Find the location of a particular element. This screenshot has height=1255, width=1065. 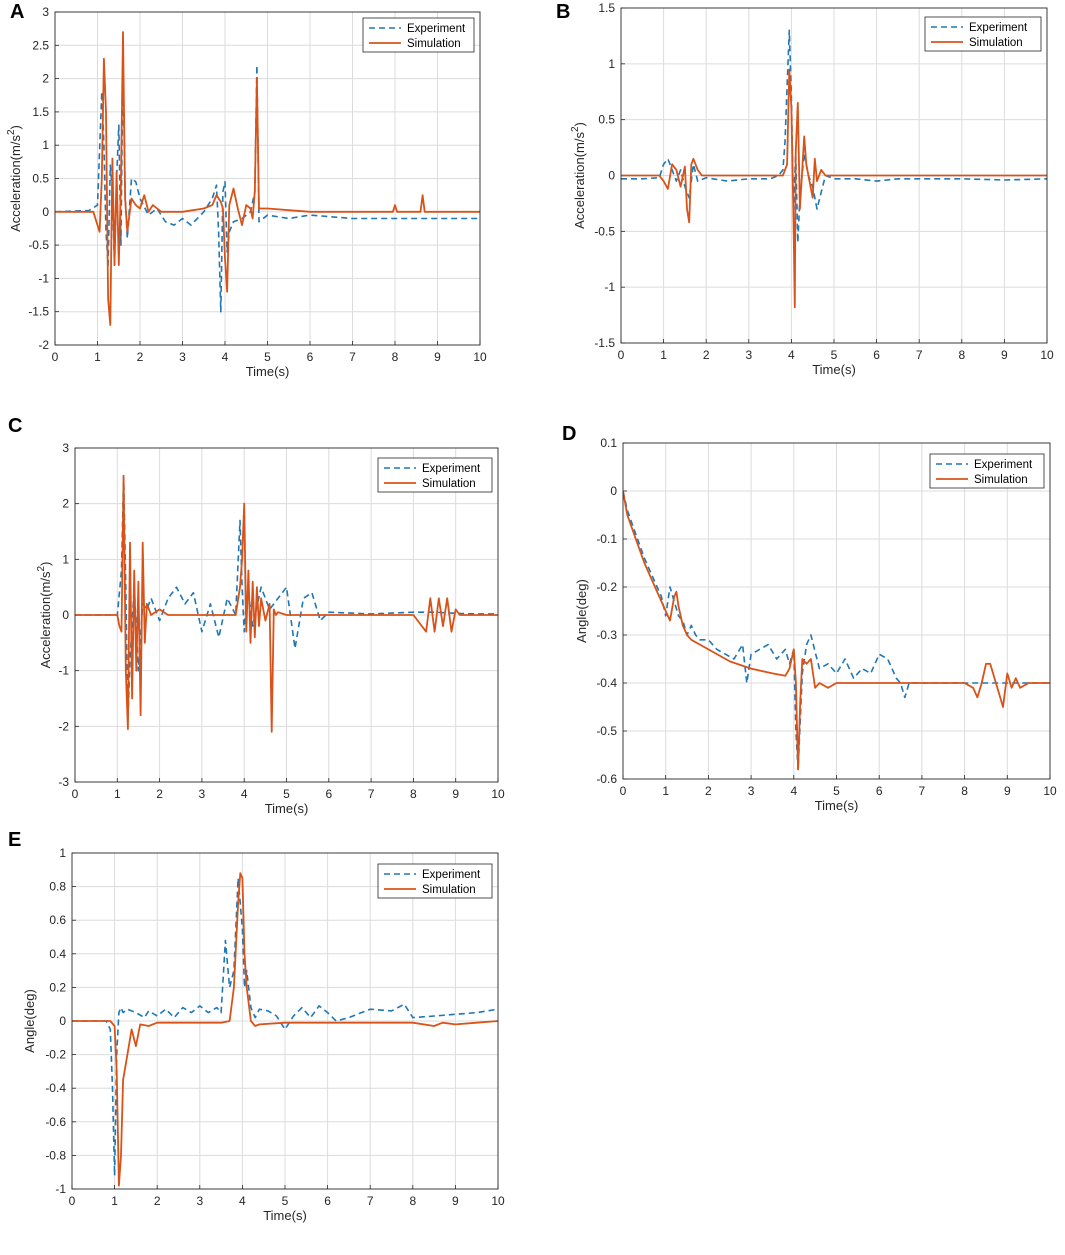

panel-letter-d: D is located at coordinates (569, 434).